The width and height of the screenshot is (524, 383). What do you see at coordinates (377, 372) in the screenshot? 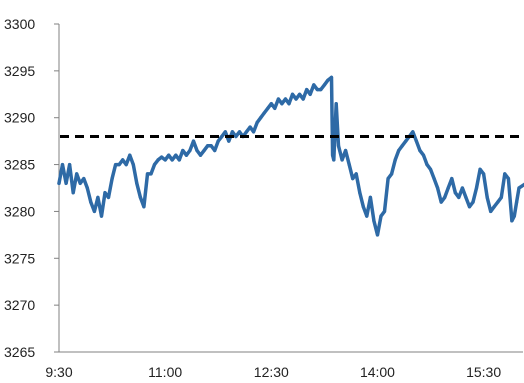
I see `x-tick-label: 14:00` at bounding box center [377, 372].